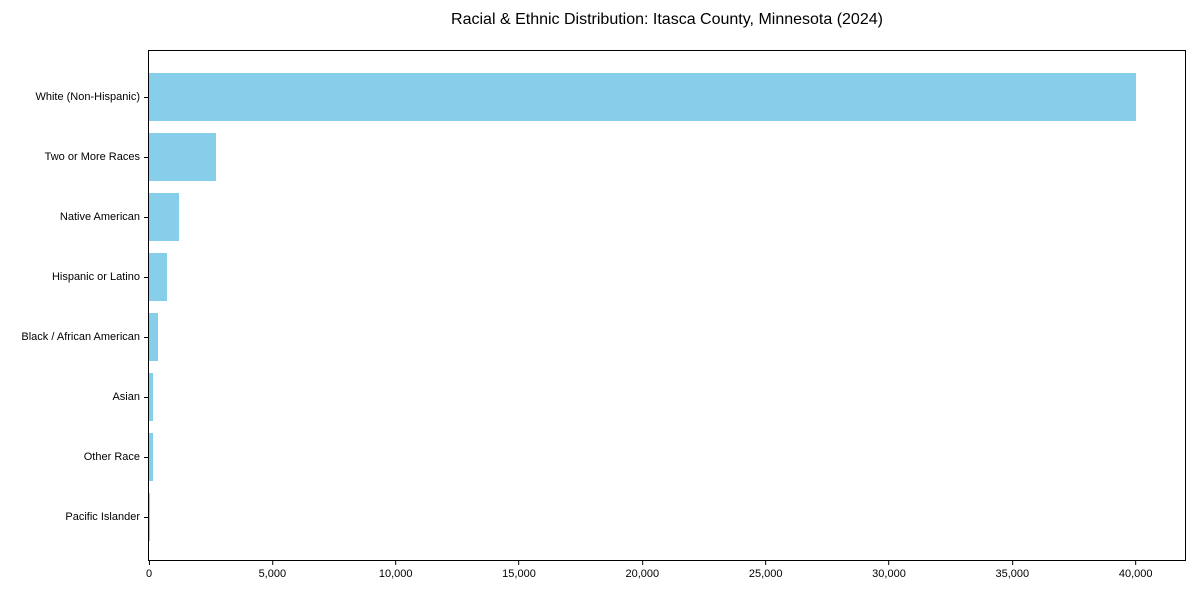  What do you see at coordinates (272, 574) in the screenshot?
I see `x-tick-label: 5,000` at bounding box center [272, 574].